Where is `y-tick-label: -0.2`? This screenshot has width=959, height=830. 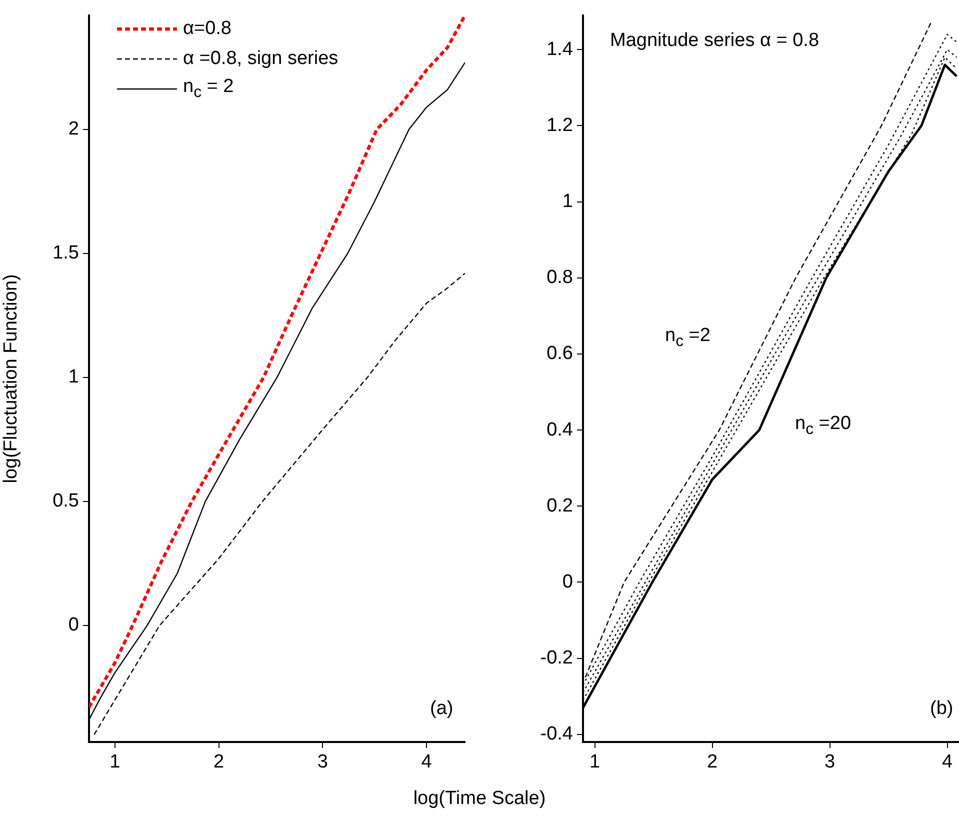
y-tick-label: -0.2 is located at coordinates (556, 658).